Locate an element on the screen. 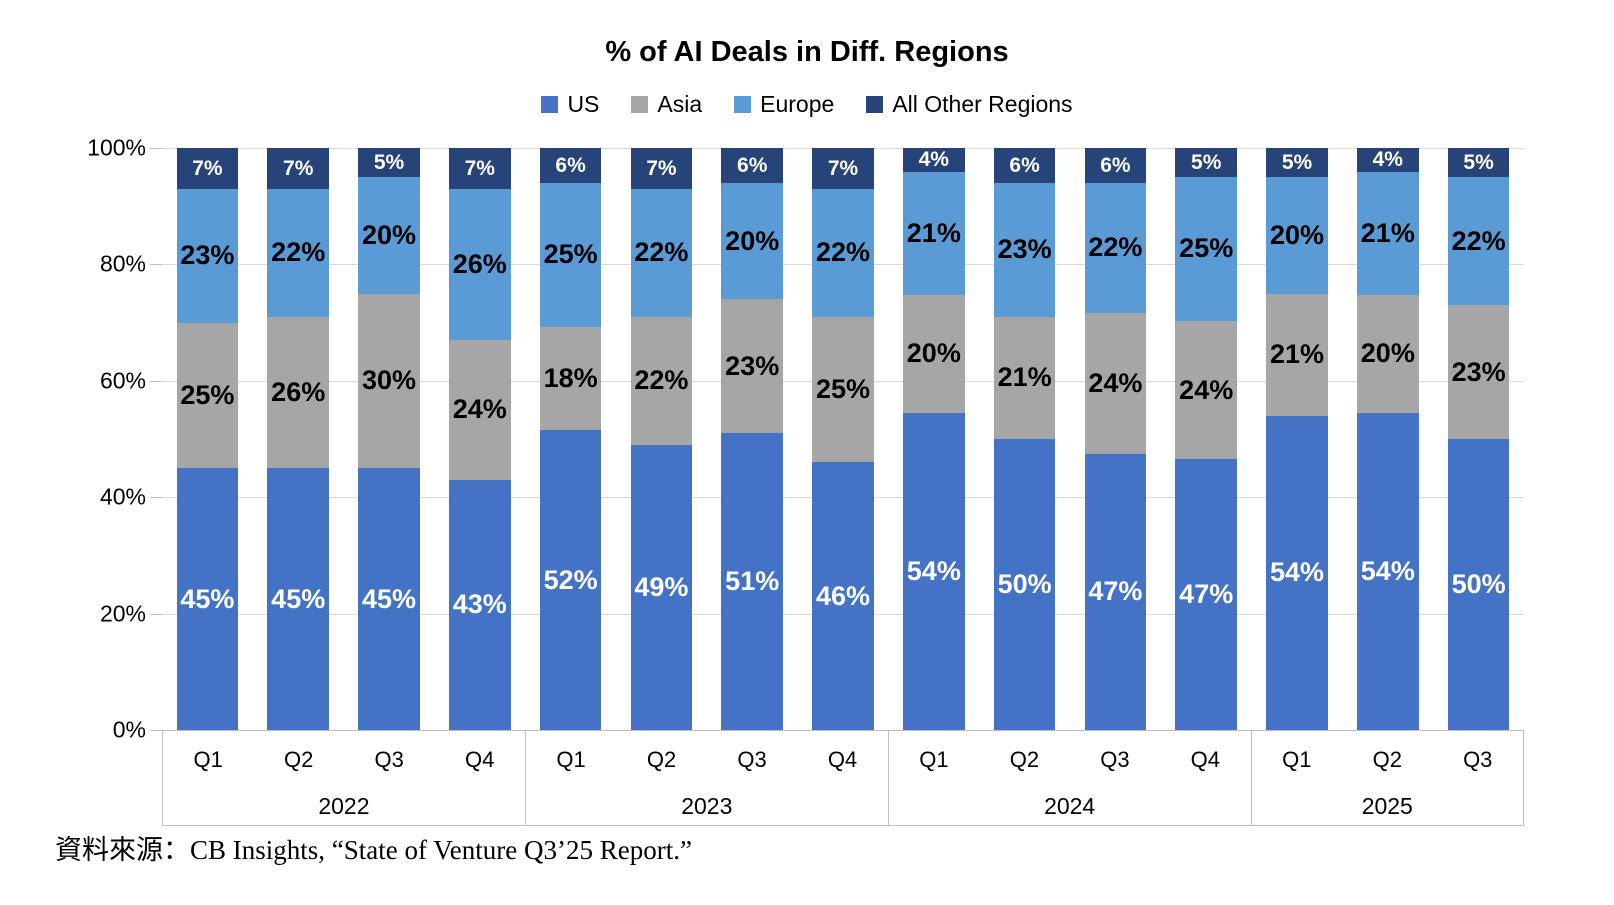  stacked-bar: 52% 18% 25% 6% is located at coordinates (570, 439).